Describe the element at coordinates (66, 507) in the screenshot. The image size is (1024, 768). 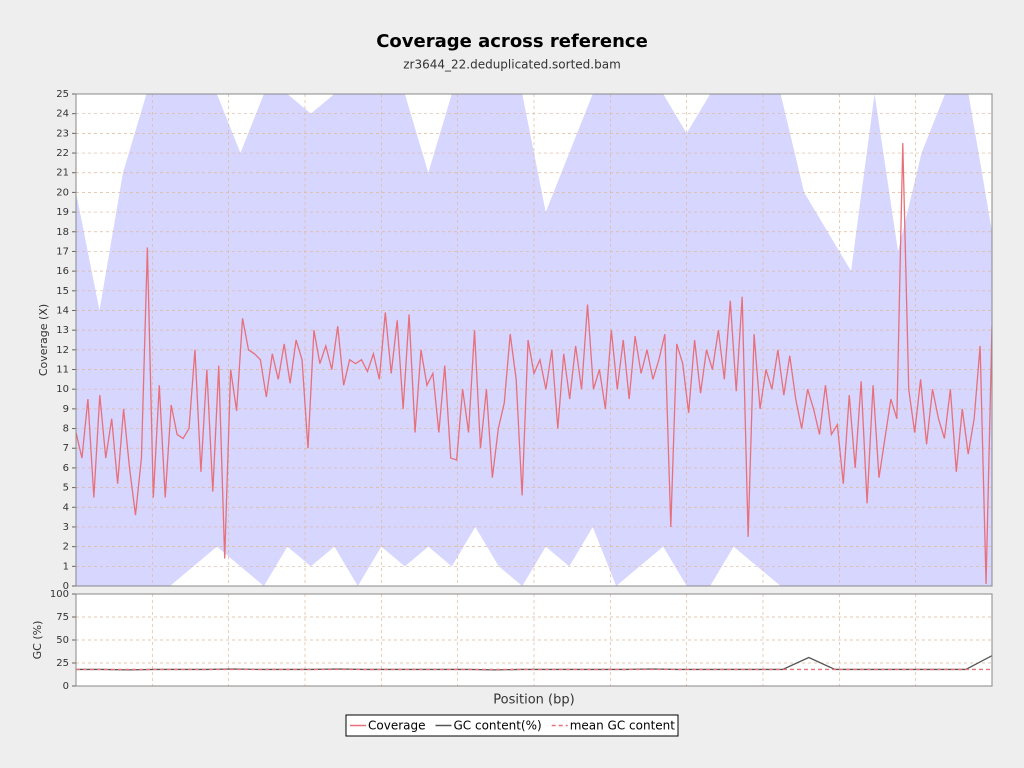
I see `y-tick-label: 4` at that location.